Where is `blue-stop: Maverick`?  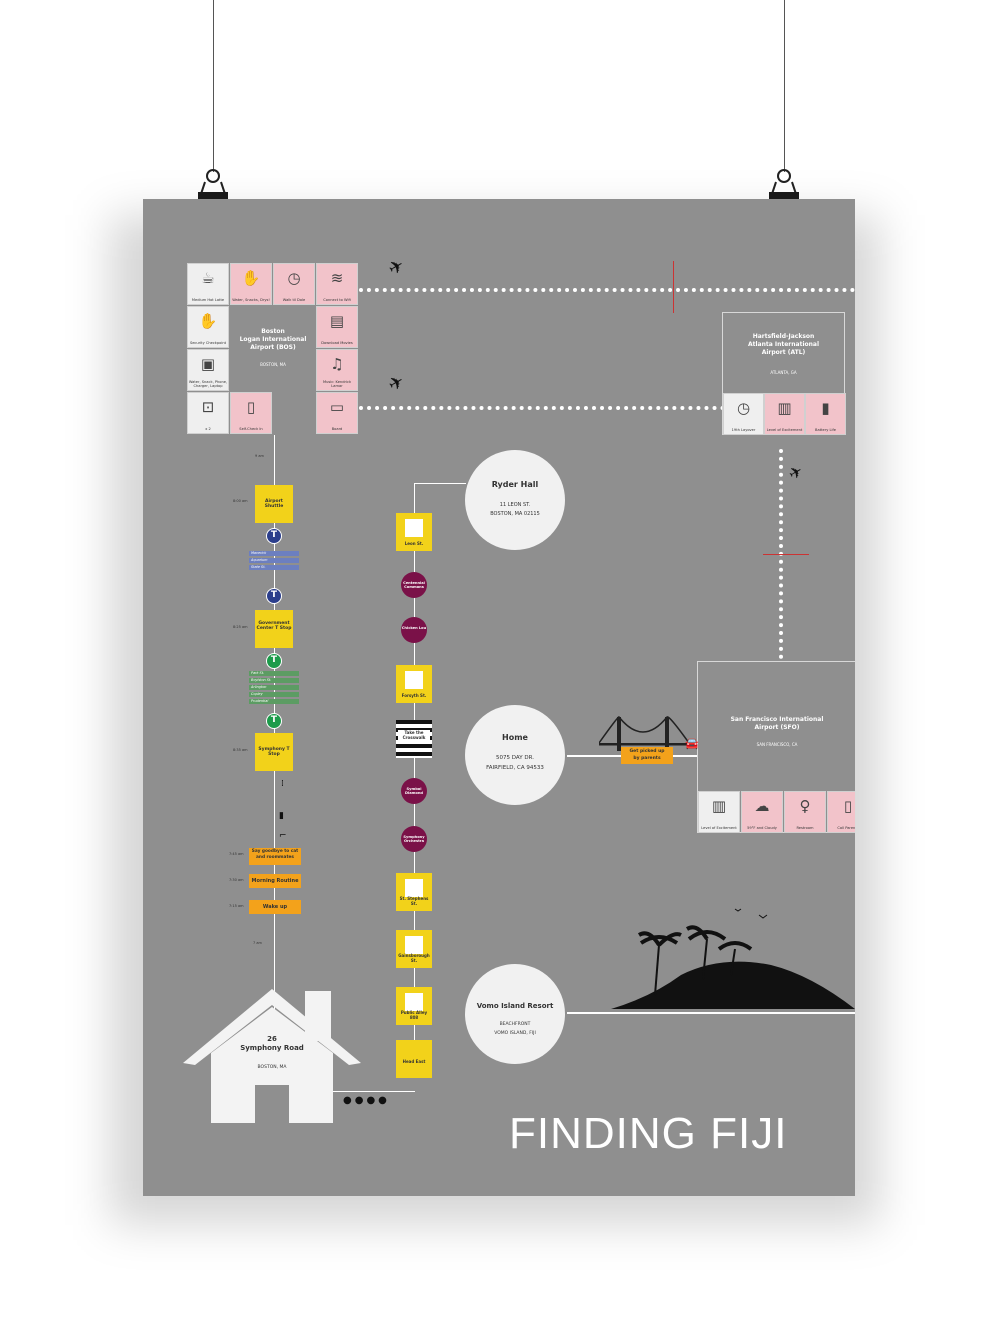 blue-stop: Maverick is located at coordinates (274, 553).